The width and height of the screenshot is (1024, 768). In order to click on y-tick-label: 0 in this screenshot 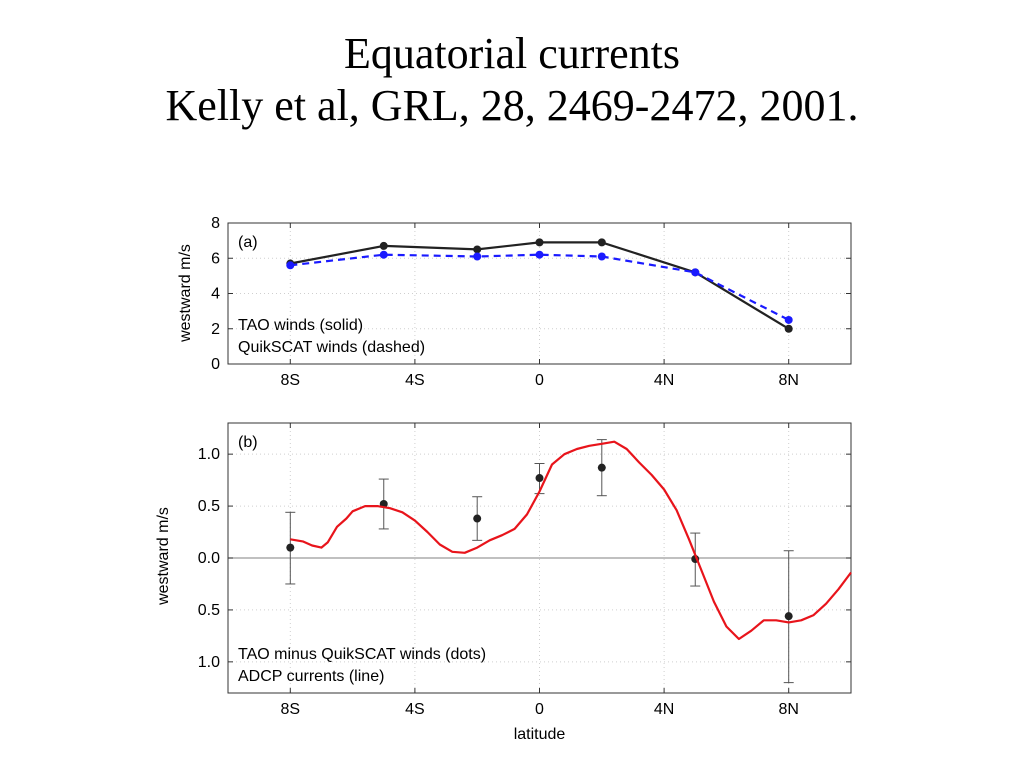, I will do `click(215, 364)`.